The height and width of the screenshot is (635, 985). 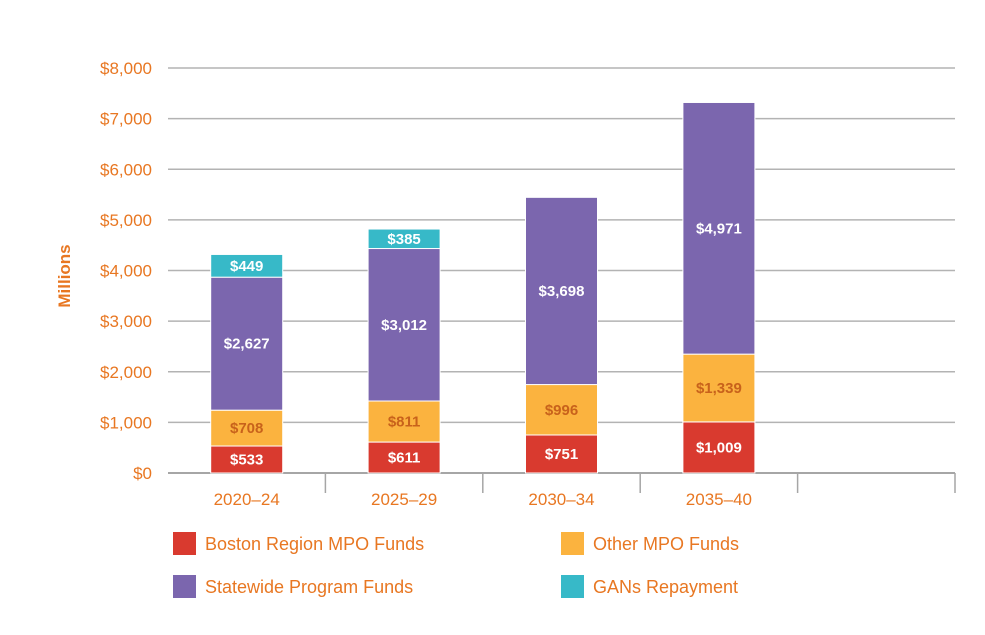 I want to click on data-label: $1,339, so click(x=719, y=388).